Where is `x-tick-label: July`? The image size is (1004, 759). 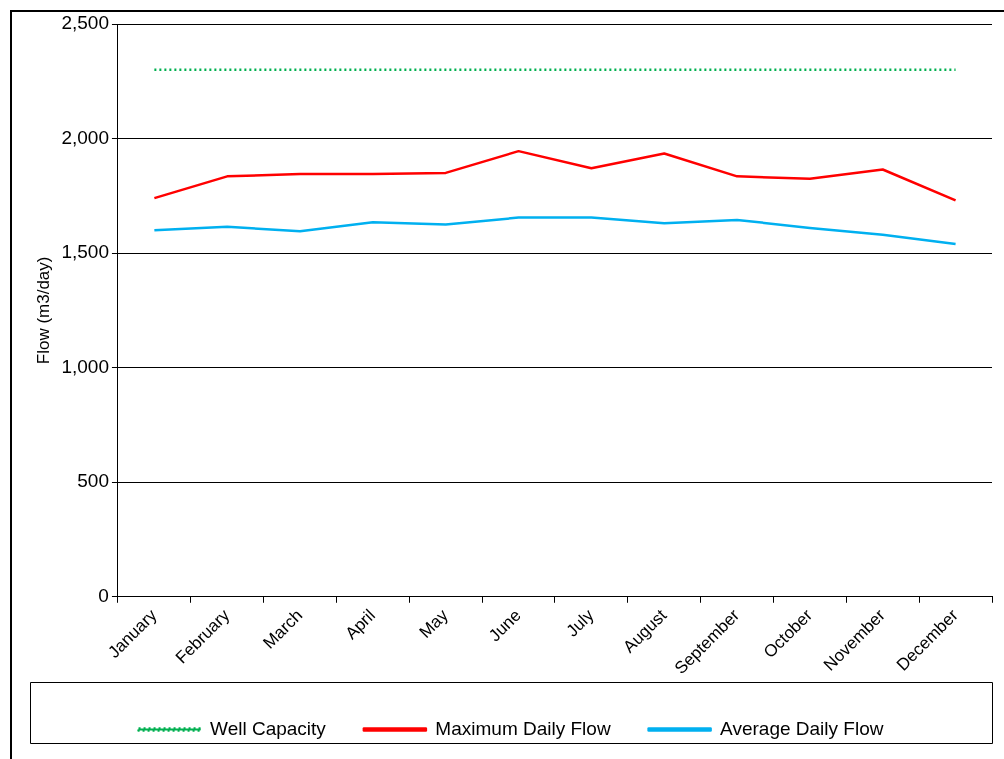 x-tick-label: July is located at coordinates (580, 623).